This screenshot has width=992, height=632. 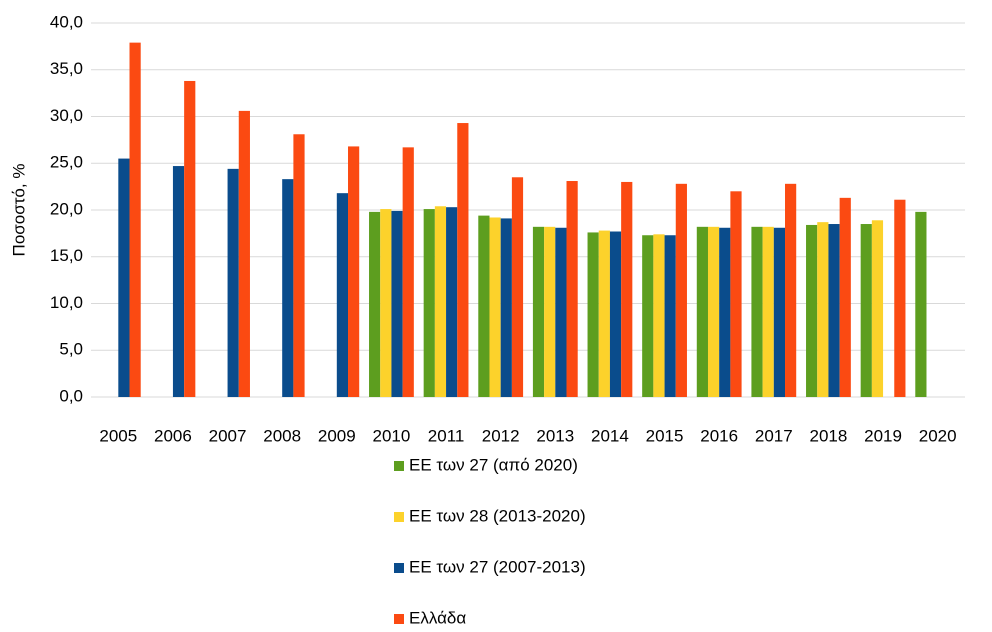 What do you see at coordinates (446, 435) in the screenshot?
I see `x-tick-label: 2011` at bounding box center [446, 435].